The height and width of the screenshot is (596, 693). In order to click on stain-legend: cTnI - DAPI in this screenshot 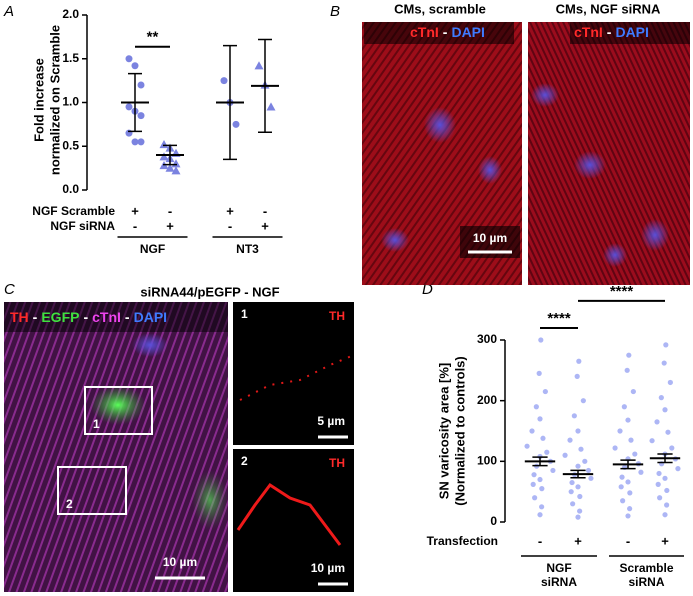, I will do `click(611, 32)`.